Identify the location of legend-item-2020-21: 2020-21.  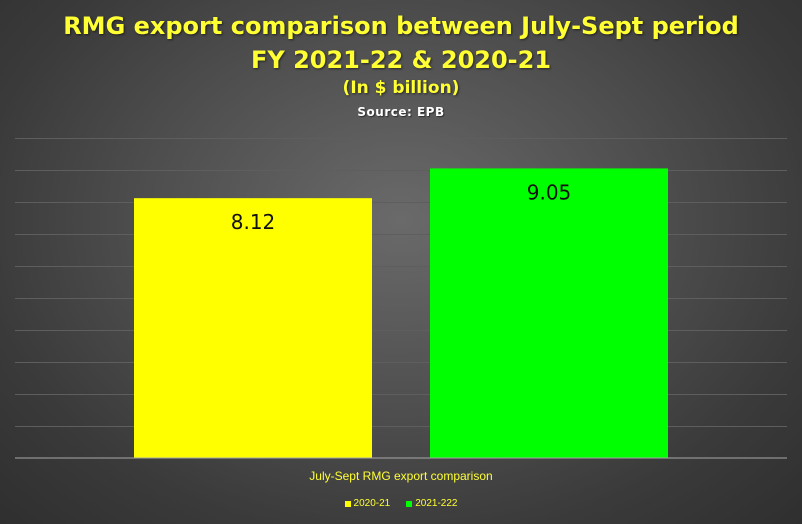
(367, 503).